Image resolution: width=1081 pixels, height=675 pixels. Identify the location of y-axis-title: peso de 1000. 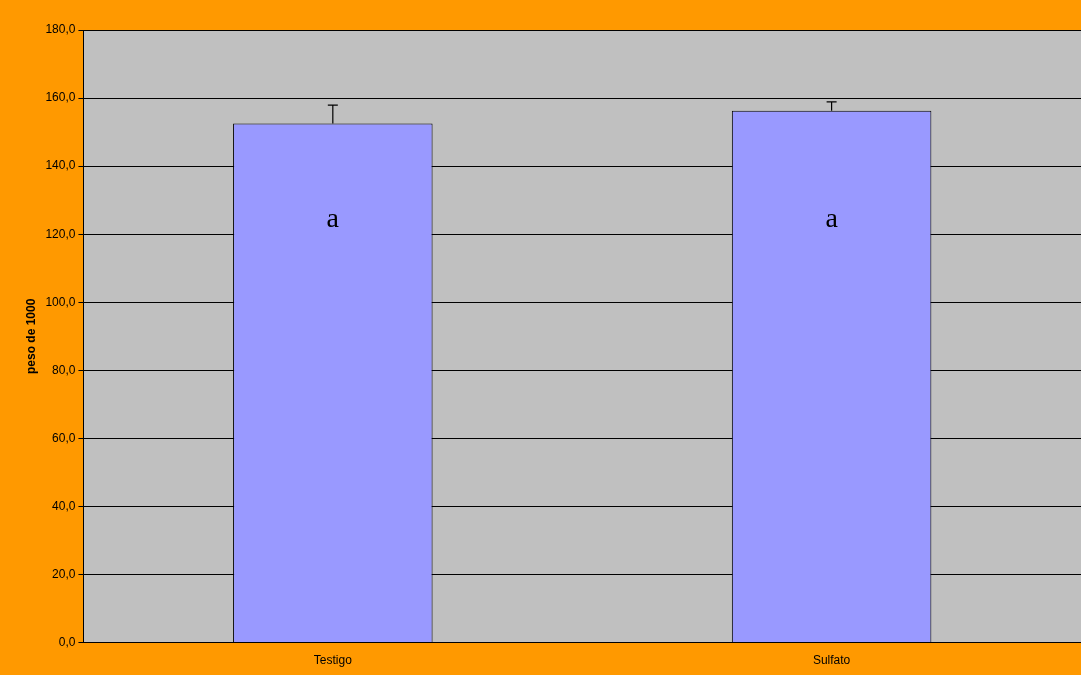
(30, 336).